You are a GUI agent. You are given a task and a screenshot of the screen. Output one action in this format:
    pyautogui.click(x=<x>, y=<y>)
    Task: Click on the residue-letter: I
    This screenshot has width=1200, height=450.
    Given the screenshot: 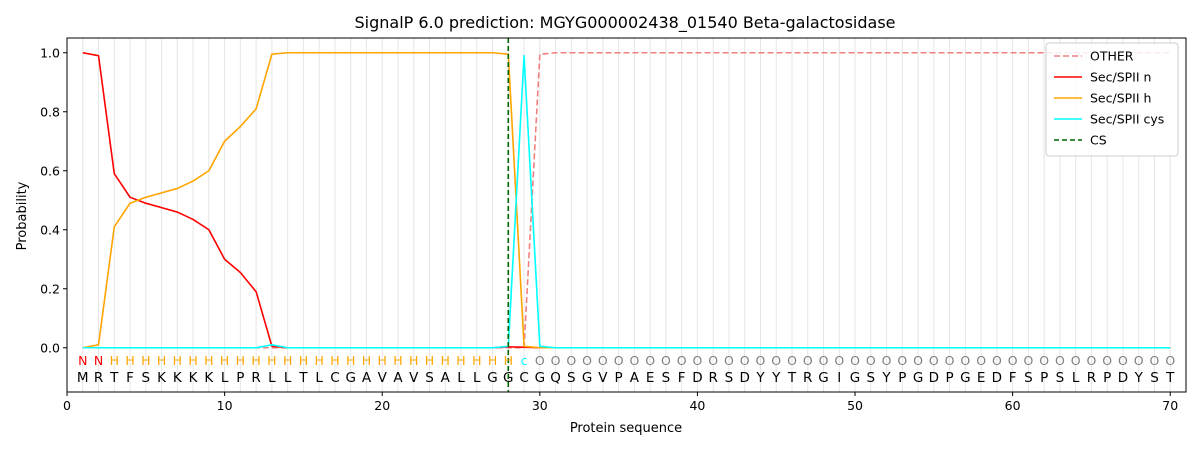 What is the action you would take?
    pyautogui.click(x=839, y=378)
    